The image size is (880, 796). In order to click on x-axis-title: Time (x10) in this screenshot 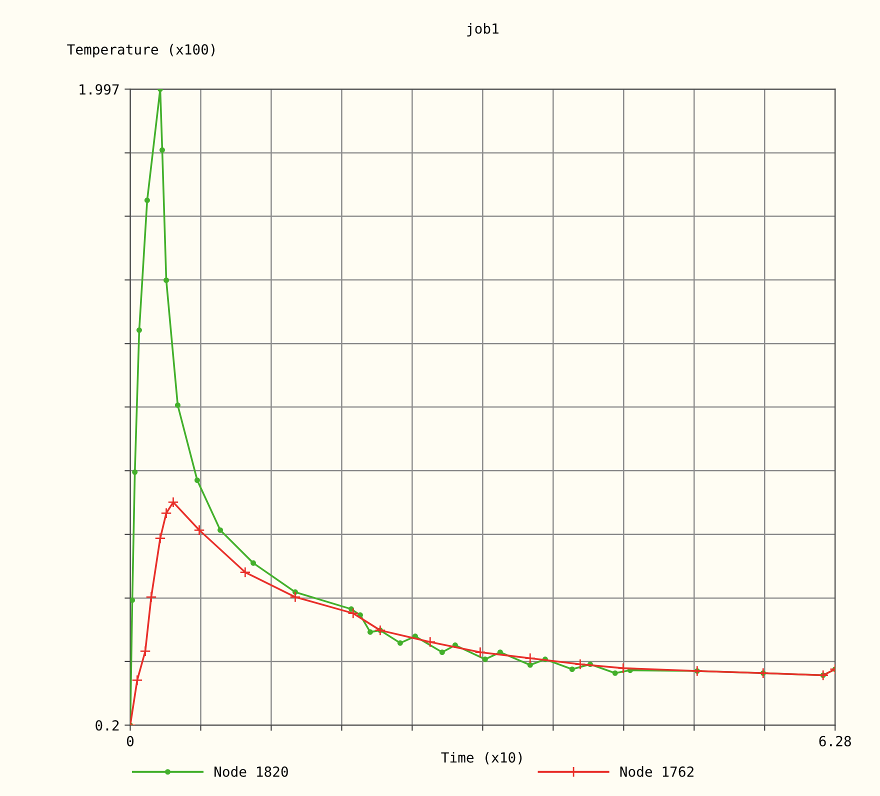, I will do `click(481, 758)`.